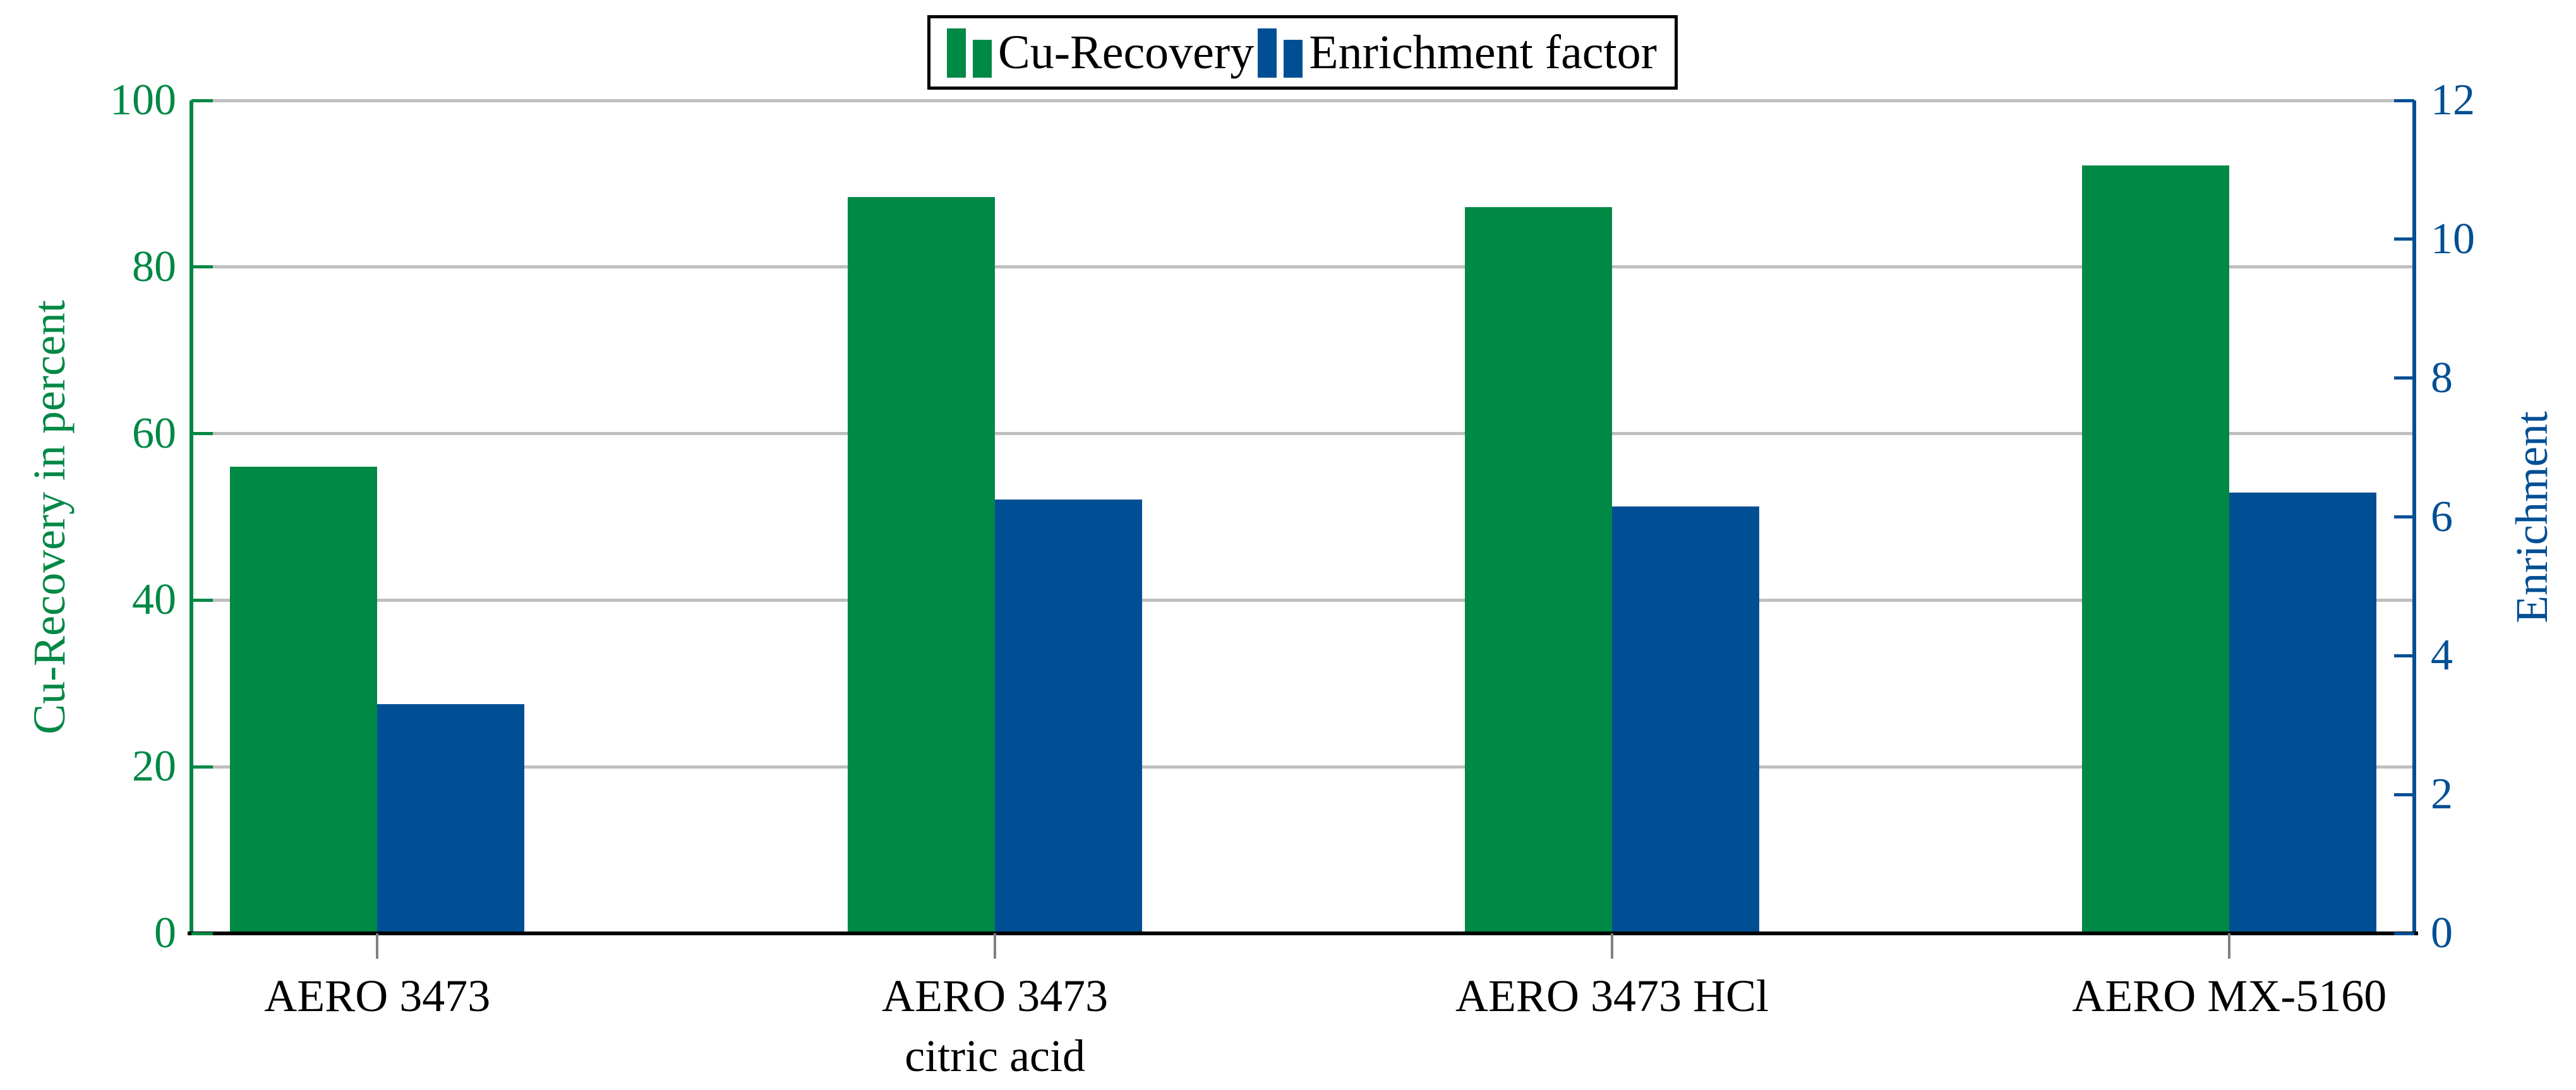 The image size is (2576, 1090). Describe the element at coordinates (995, 1026) in the screenshot. I see `category-label: AERO 3473 citric acid` at that location.